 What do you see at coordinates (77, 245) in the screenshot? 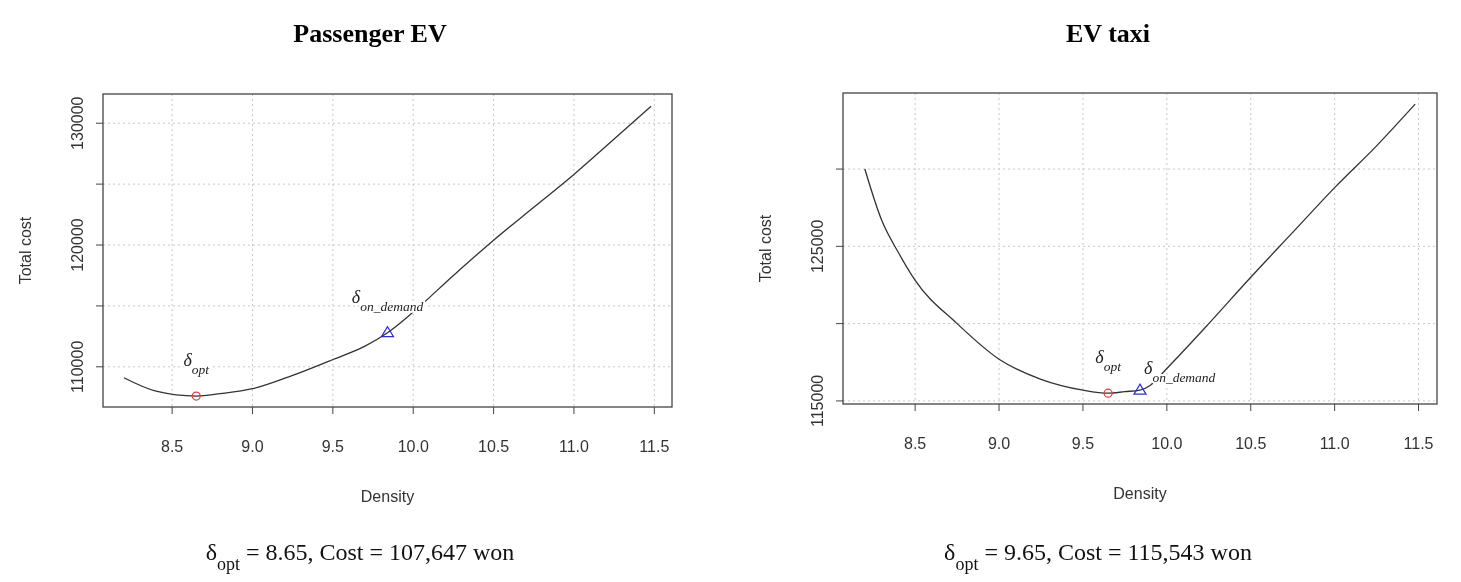
I see `y-tick-label: 120000` at bounding box center [77, 245].